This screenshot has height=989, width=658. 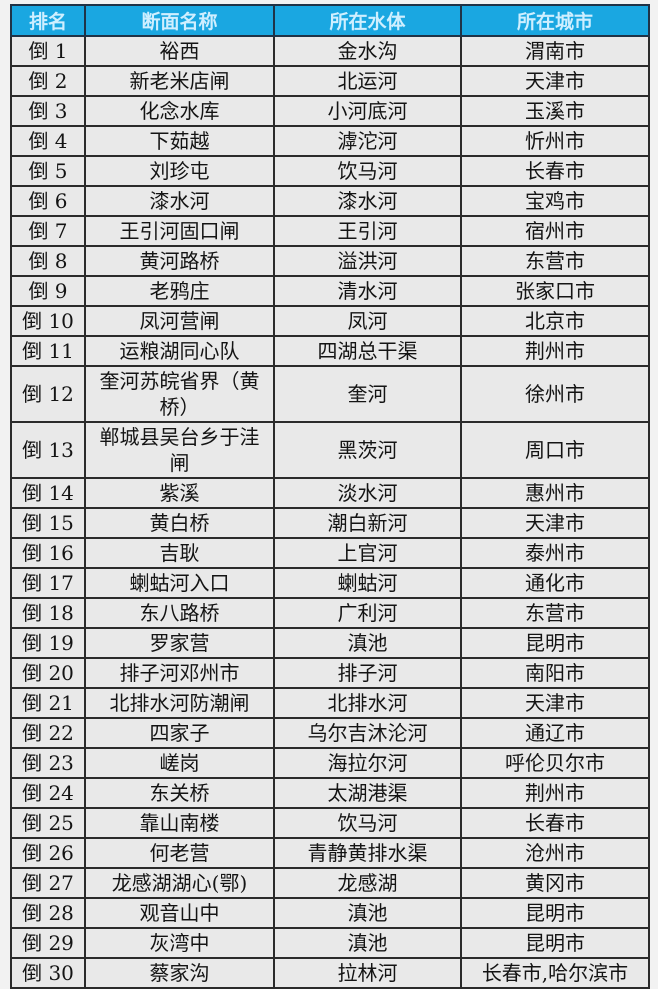 What do you see at coordinates (179, 111) in the screenshot?
I see `cell-name: 化念水库` at bounding box center [179, 111].